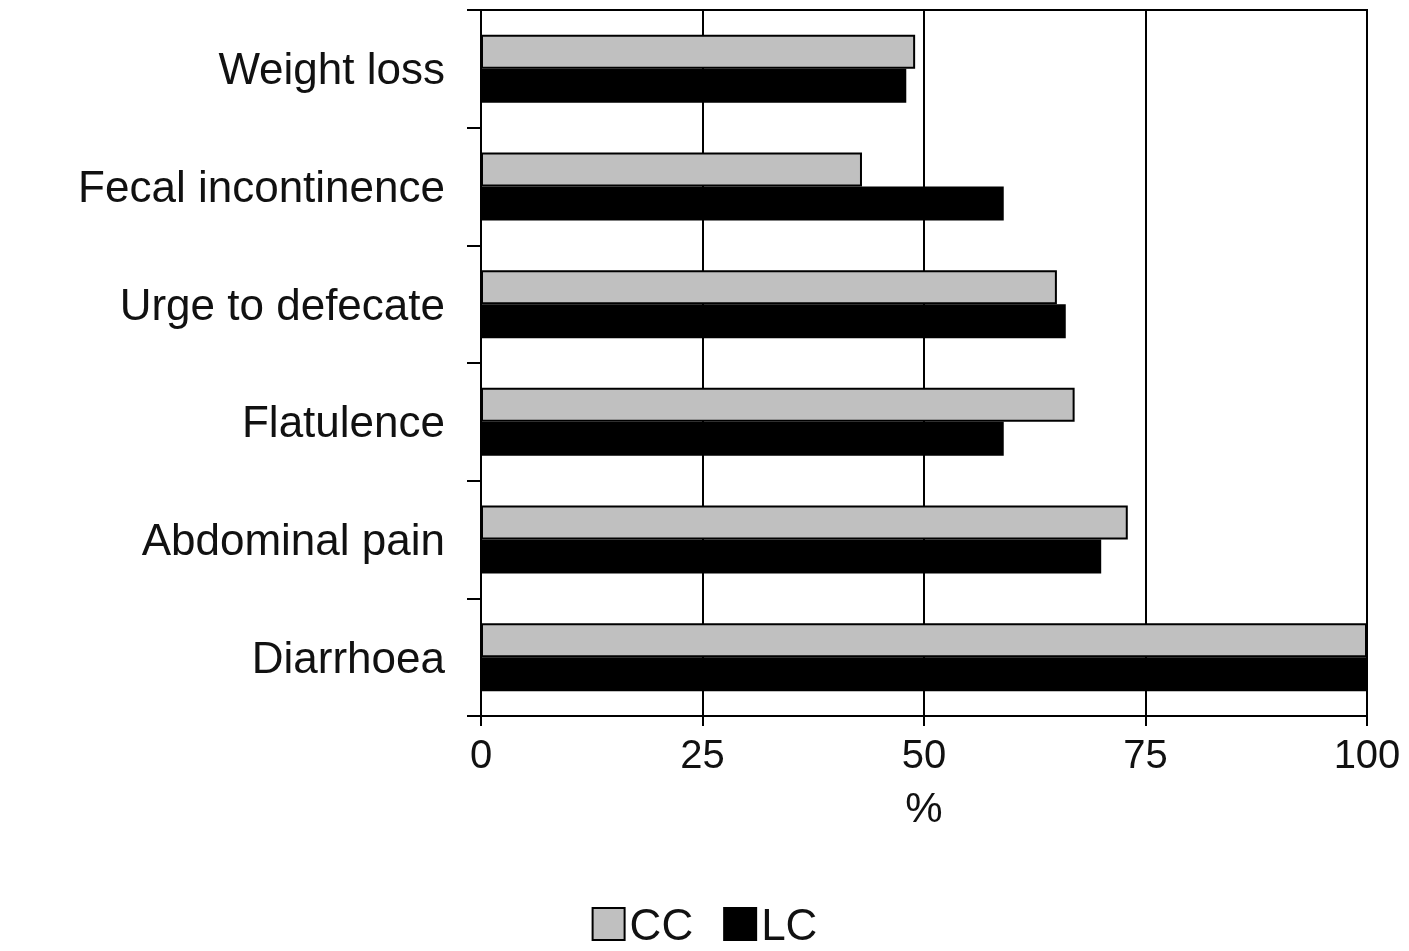 This screenshot has height=951, width=1409. I want to click on x-tick-label: 50, so click(924, 754).